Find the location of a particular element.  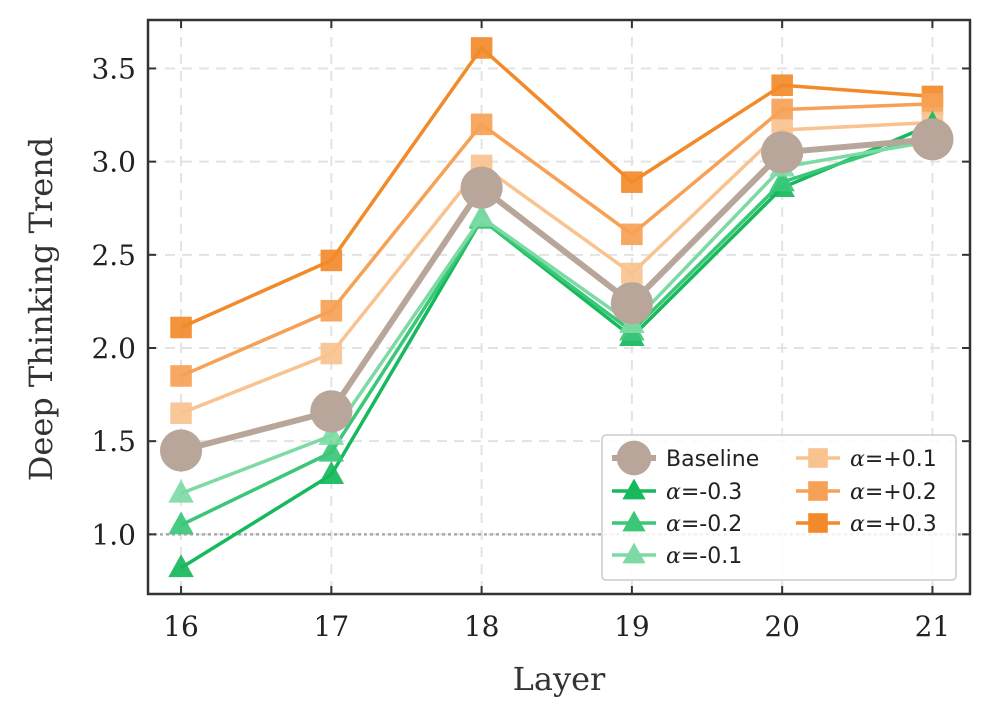

legend-label: α=-0.2 is located at coordinates (704, 524).